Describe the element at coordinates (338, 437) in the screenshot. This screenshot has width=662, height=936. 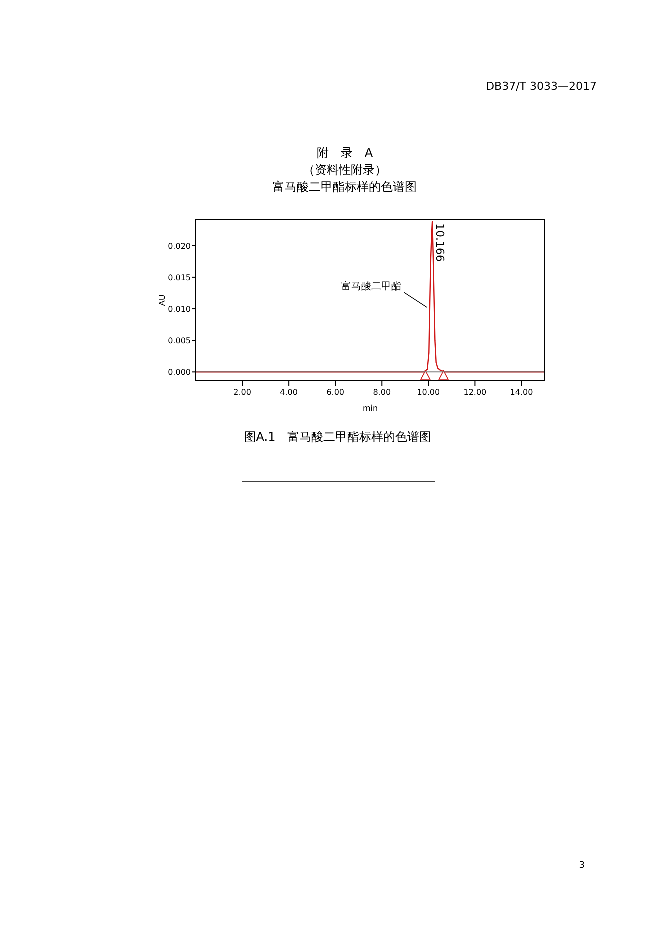
I see `text: 图A.1 富马酸二甲酯标样的色谱图` at that location.